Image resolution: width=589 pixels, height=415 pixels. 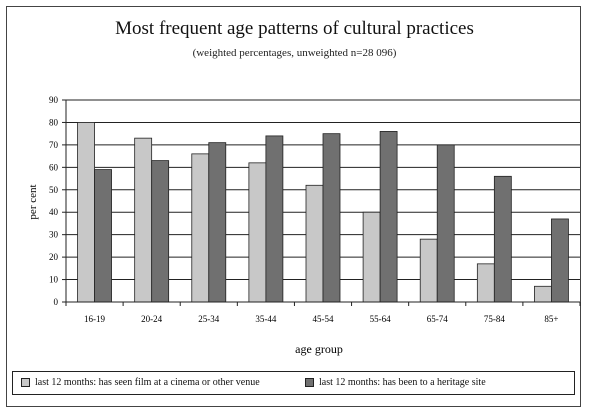 I want to click on y-tick-label: 60, so click(x=54, y=167).